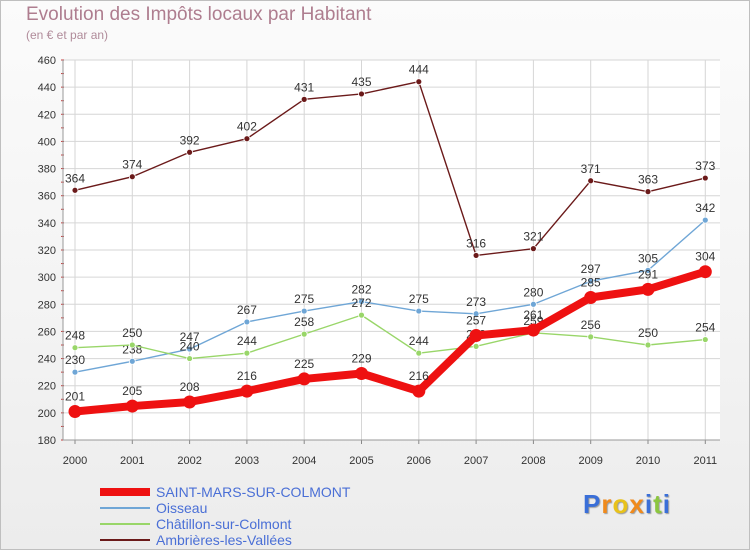 This screenshot has width=750, height=550. Describe the element at coordinates (196, 540) in the screenshot. I see `legend-item: Ambrières-les-Vallées` at that location.